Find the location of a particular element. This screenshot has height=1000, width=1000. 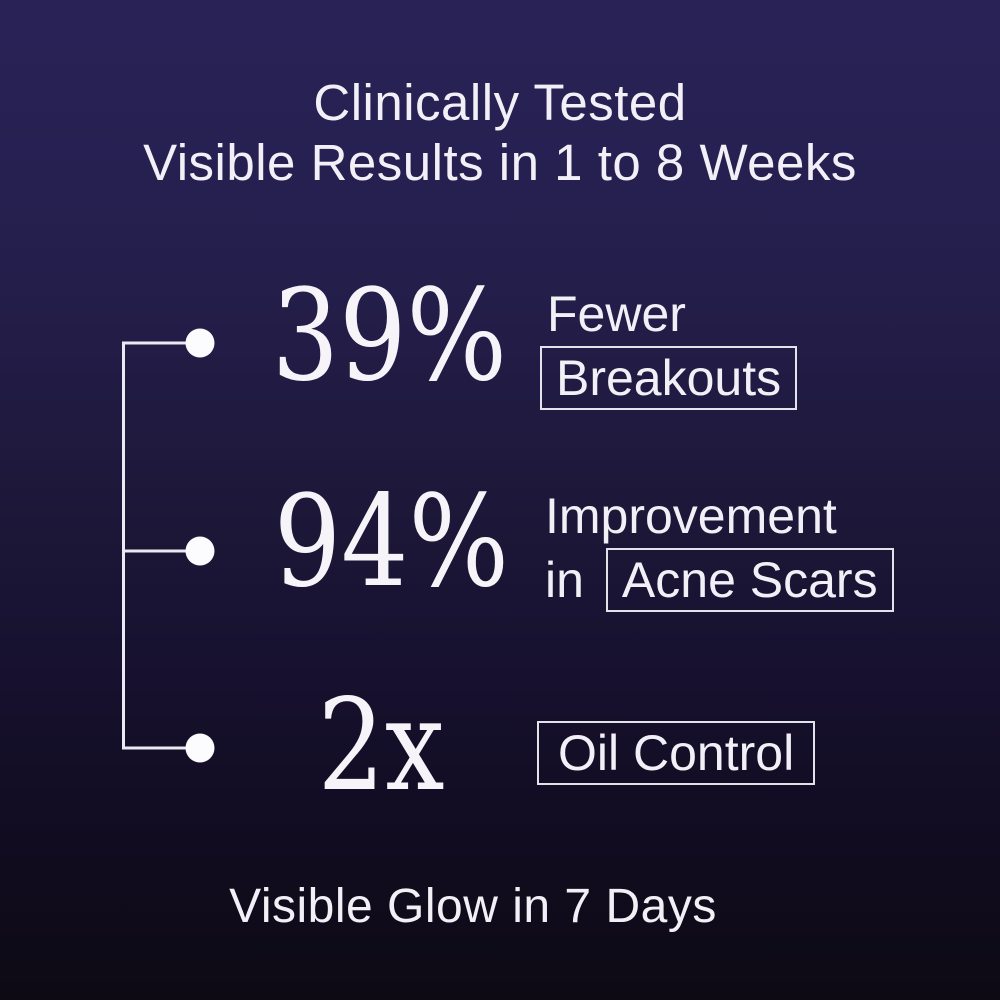

stat-label-boxed: Acne Scars is located at coordinates (749, 580).